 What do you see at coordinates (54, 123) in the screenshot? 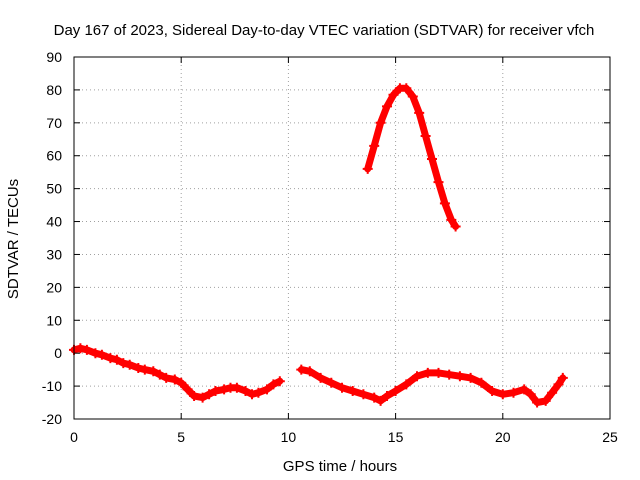
I see `y-tick-label: 70` at bounding box center [54, 123].